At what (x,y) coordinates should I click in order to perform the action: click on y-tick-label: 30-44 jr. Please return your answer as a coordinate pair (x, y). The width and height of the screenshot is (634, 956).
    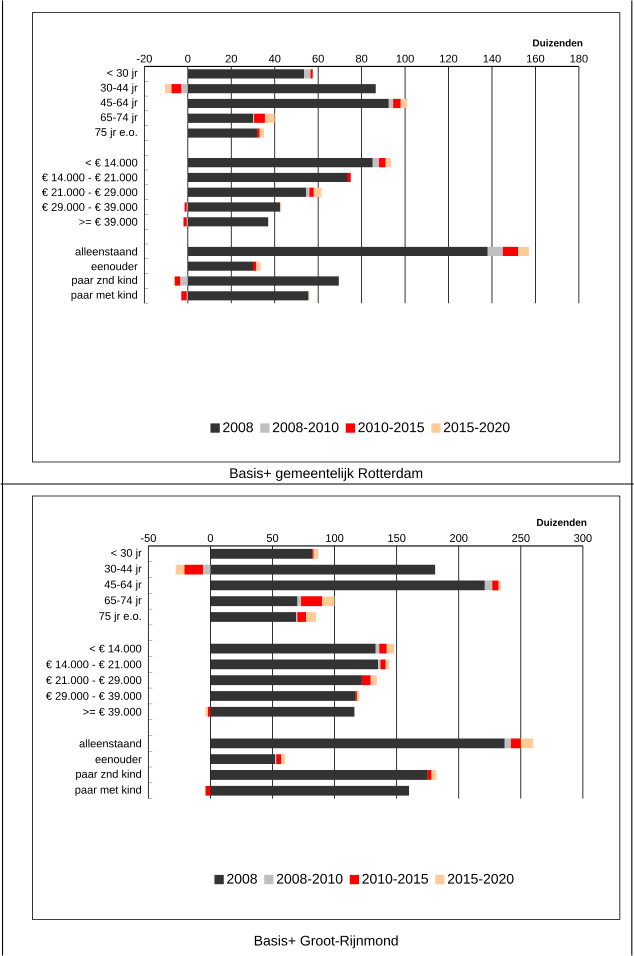
    Looking at the image, I should click on (123, 569).